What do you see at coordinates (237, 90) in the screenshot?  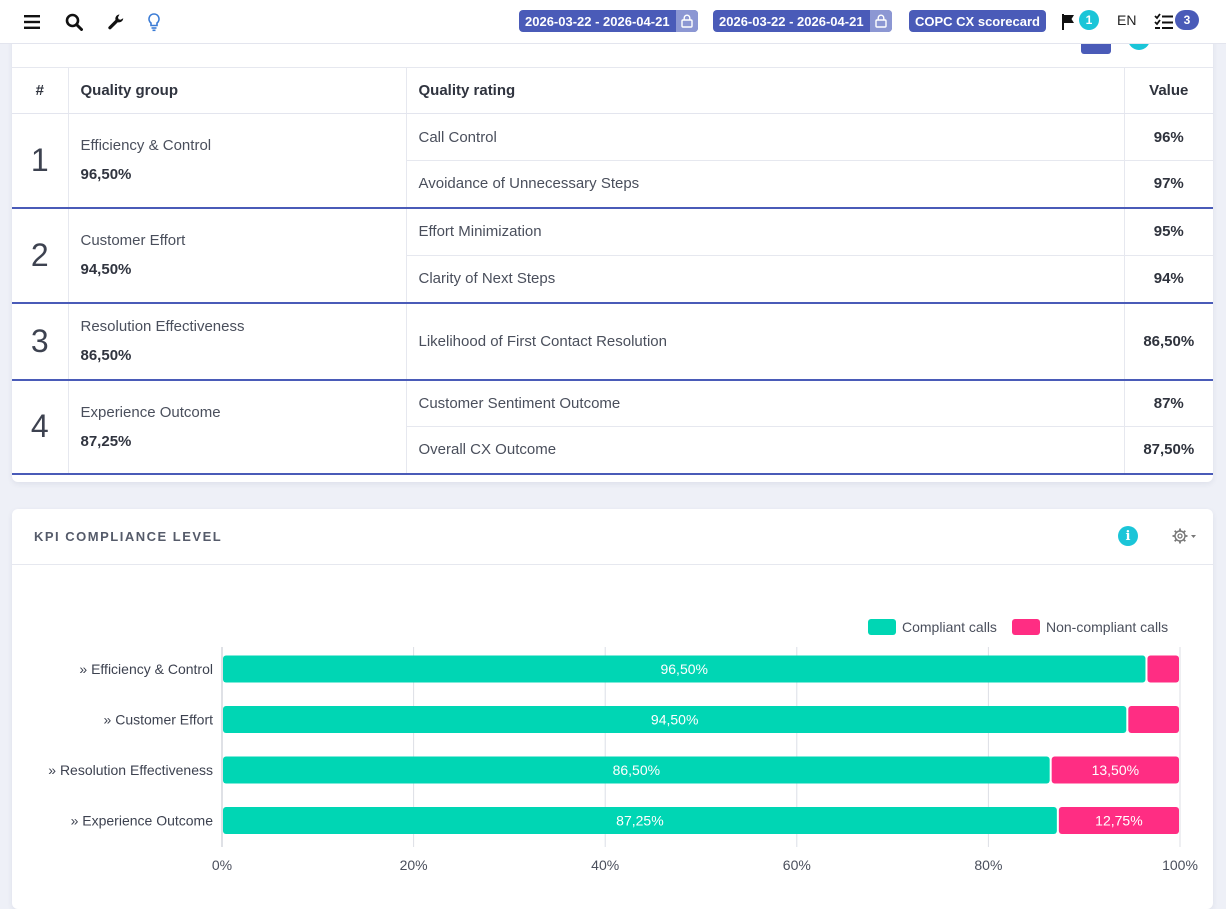 I see `header-quality-group: Quality group` at bounding box center [237, 90].